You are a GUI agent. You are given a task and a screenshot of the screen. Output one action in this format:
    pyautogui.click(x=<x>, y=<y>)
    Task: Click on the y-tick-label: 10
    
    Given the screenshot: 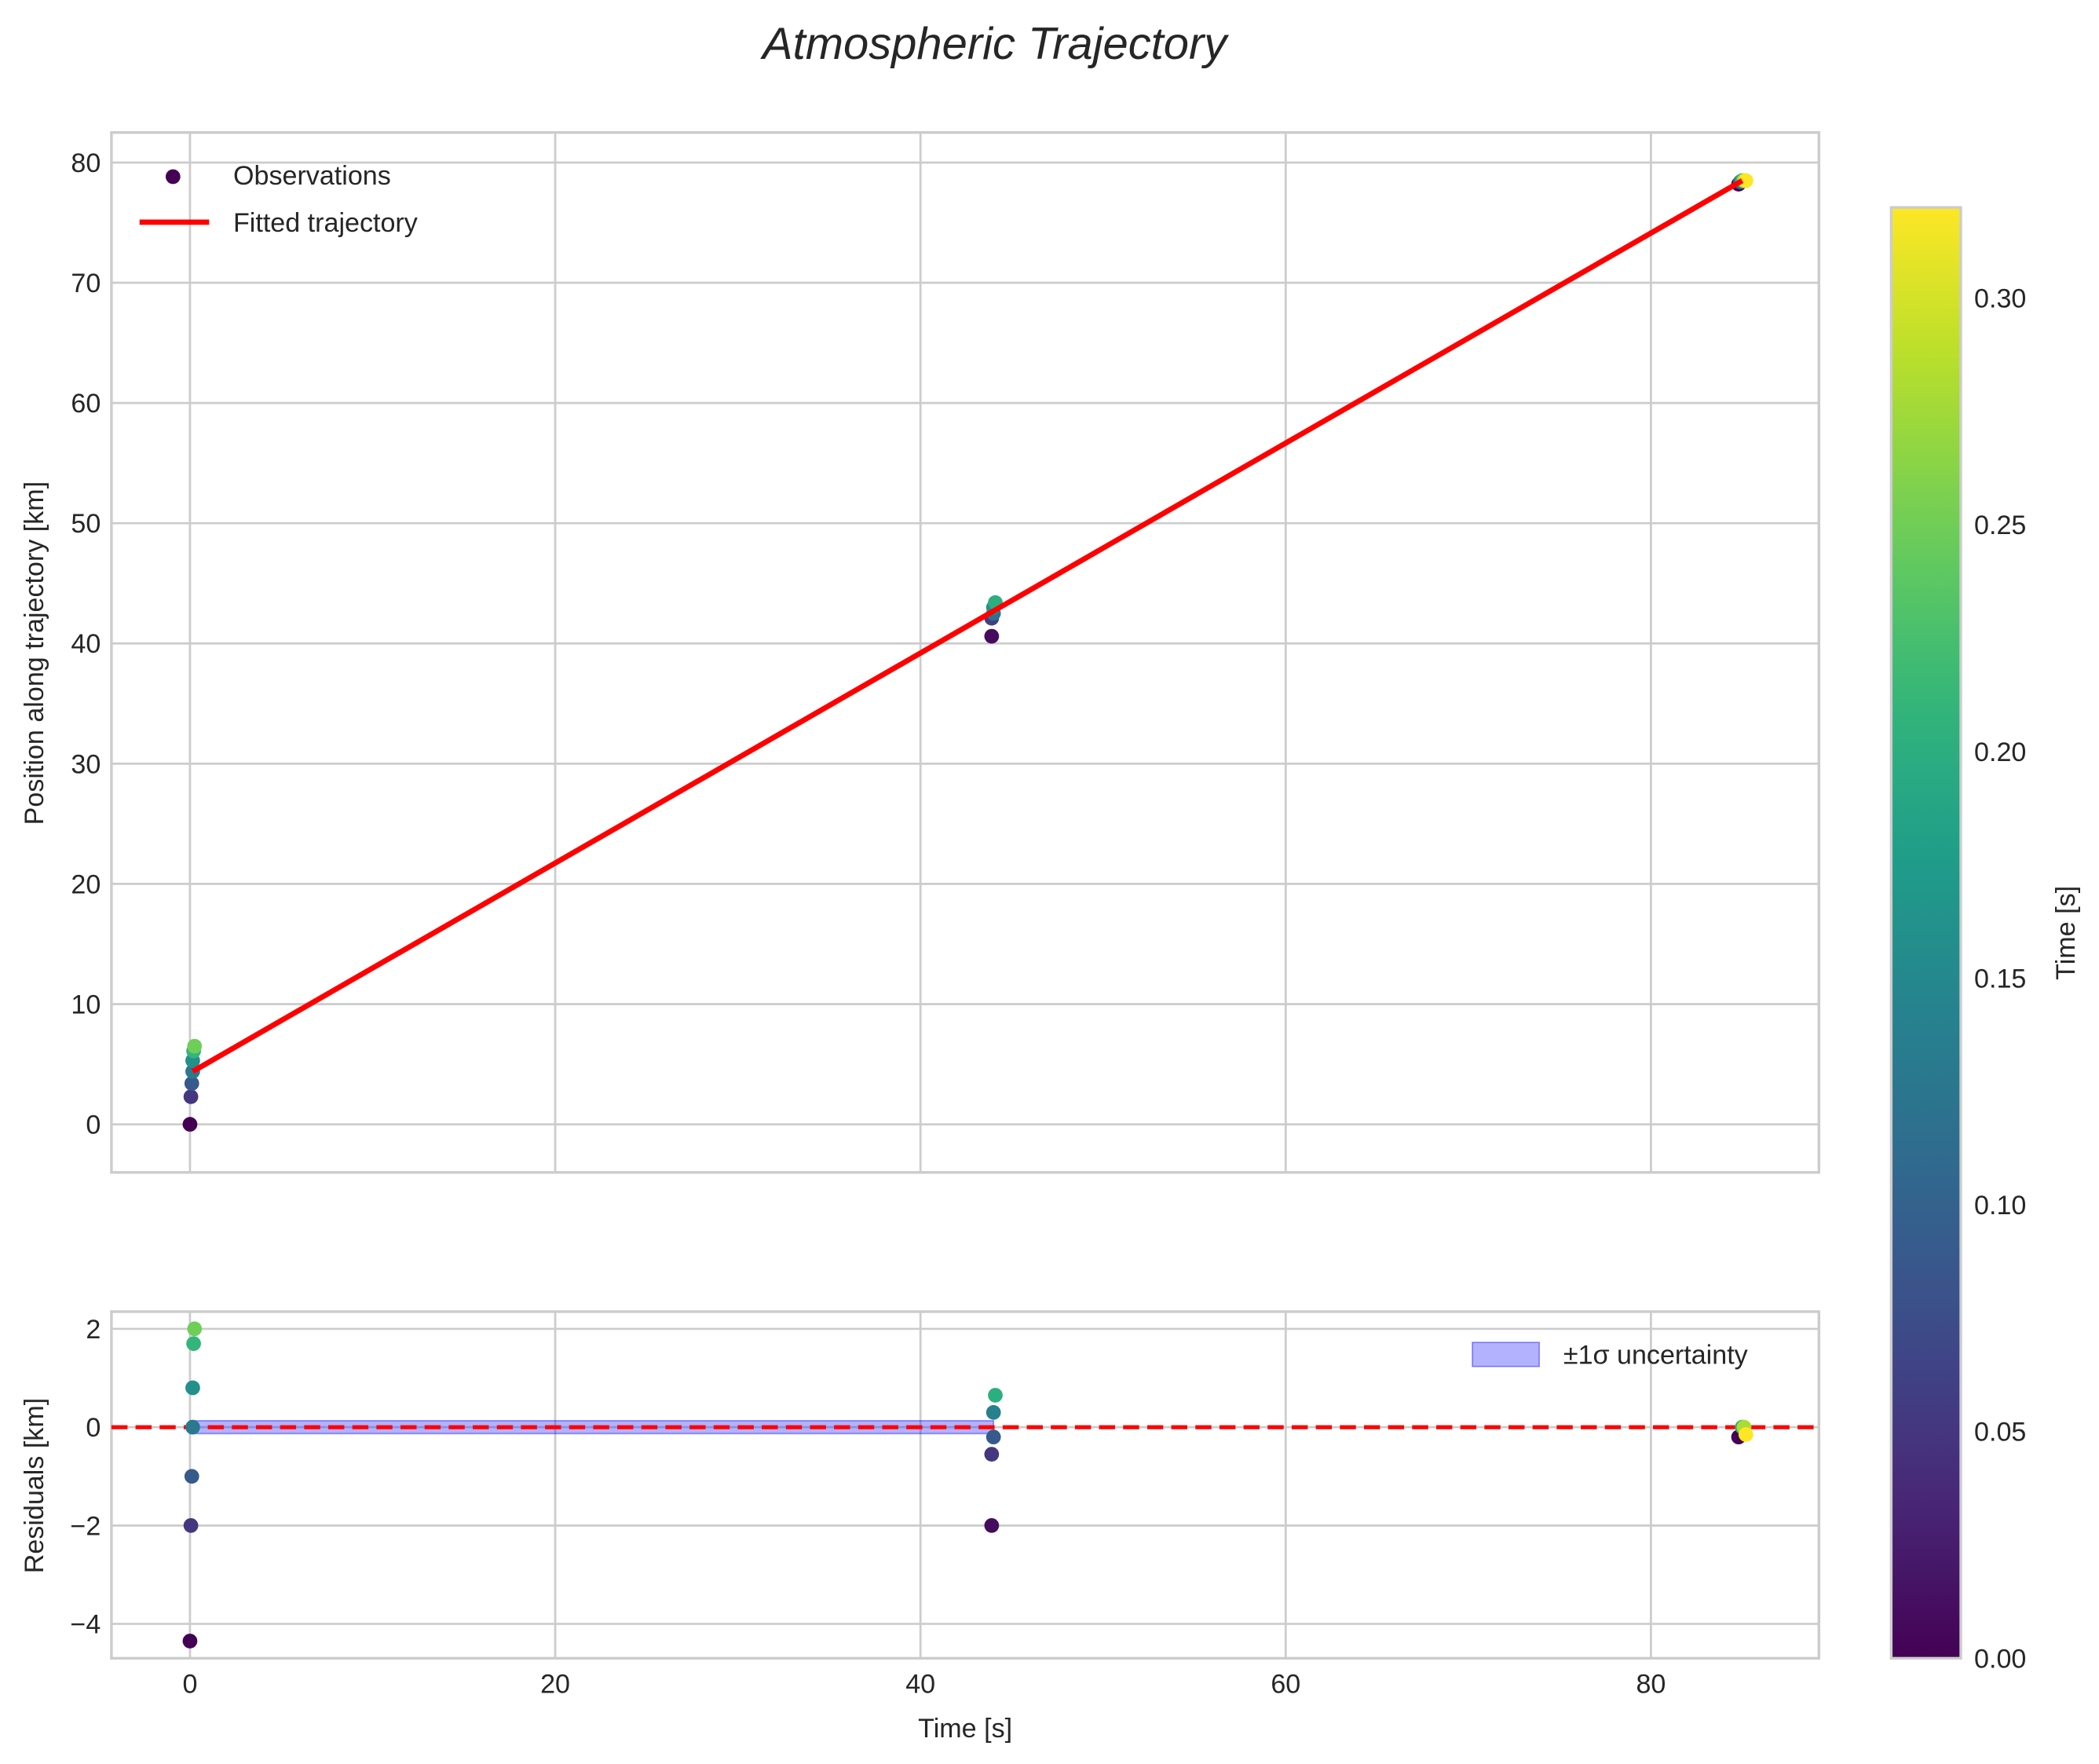 What is the action you would take?
    pyautogui.click(x=86, y=1004)
    